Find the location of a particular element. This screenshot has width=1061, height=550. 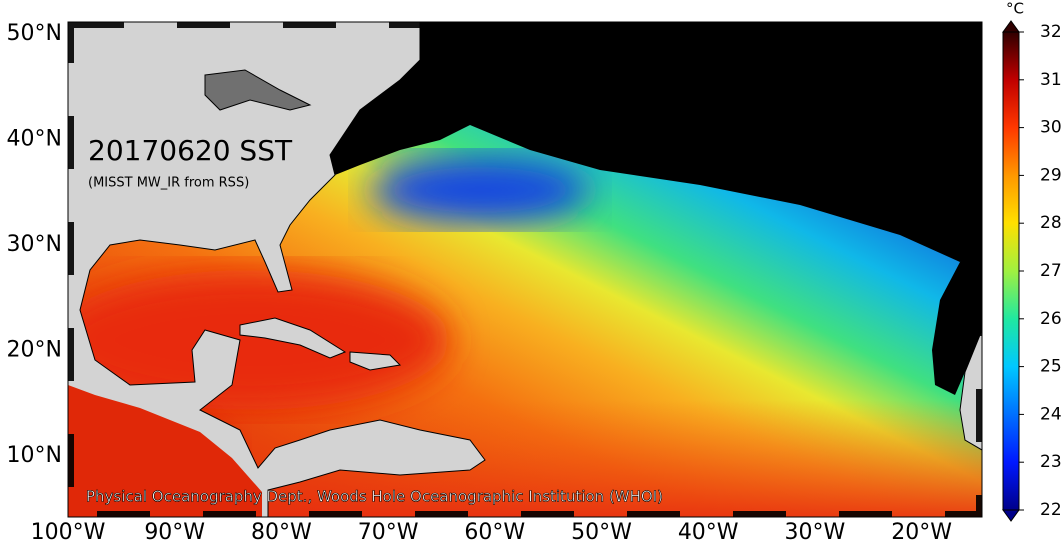

colorbar-tick-label: 28 is located at coordinates (1050, 223).